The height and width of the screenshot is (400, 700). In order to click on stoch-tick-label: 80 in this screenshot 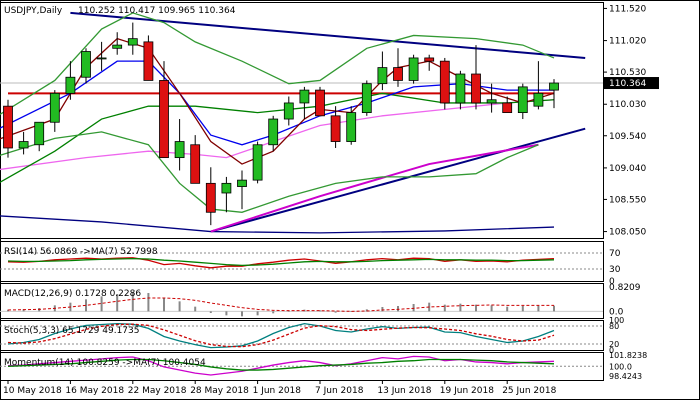, I will do `click(614, 326)`.